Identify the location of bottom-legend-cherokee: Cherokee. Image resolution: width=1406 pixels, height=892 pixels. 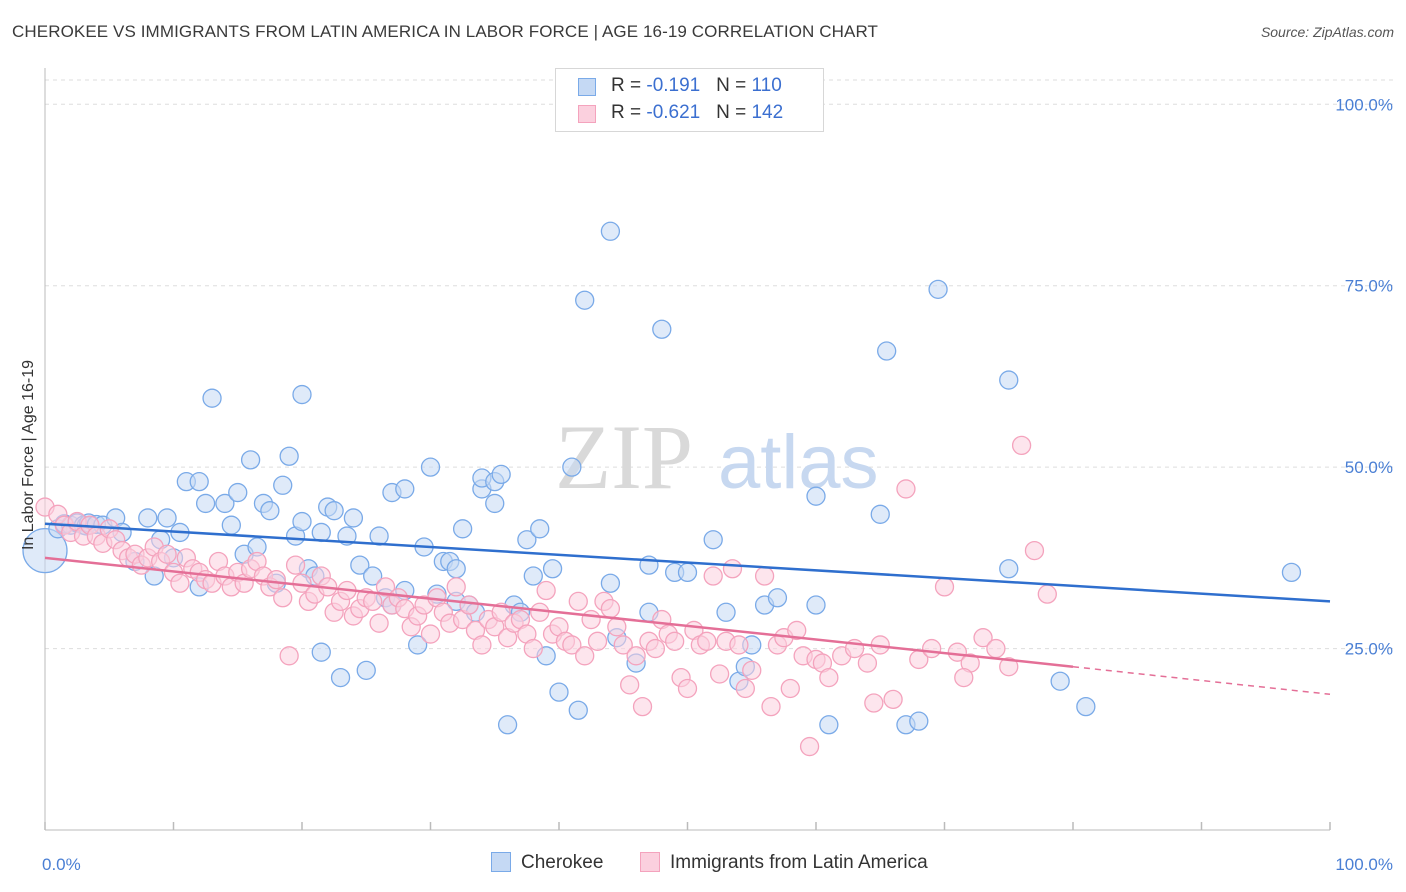
(547, 864).